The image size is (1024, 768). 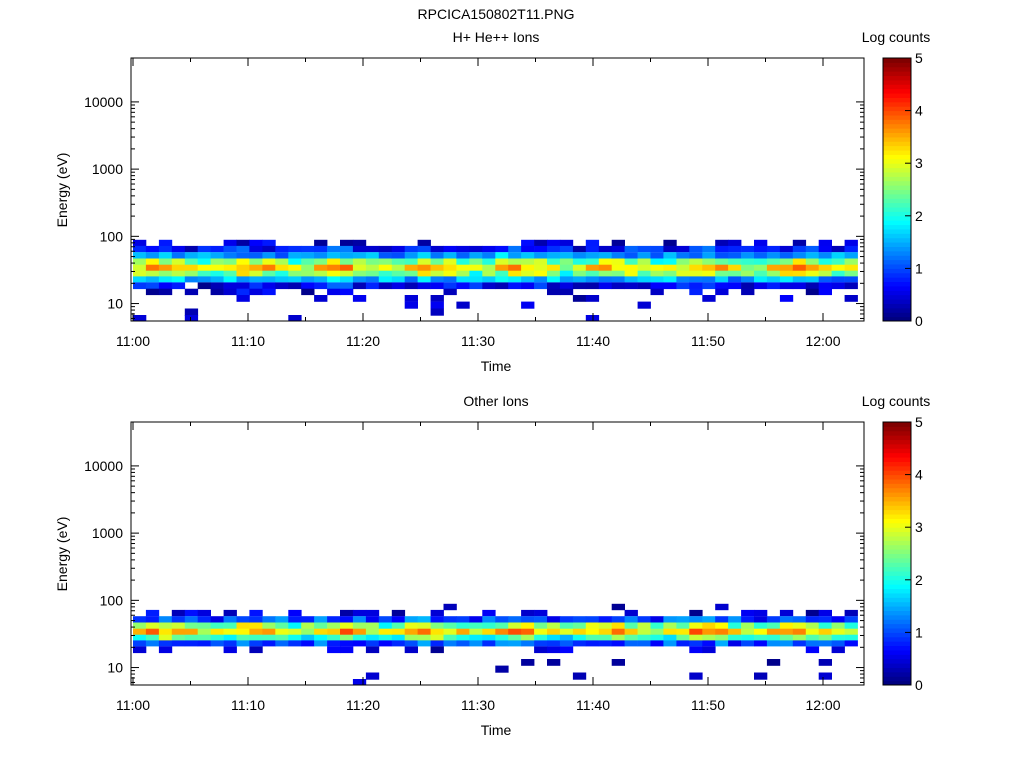 I want to click on y-tick-label: 1000, so click(x=107, y=169).